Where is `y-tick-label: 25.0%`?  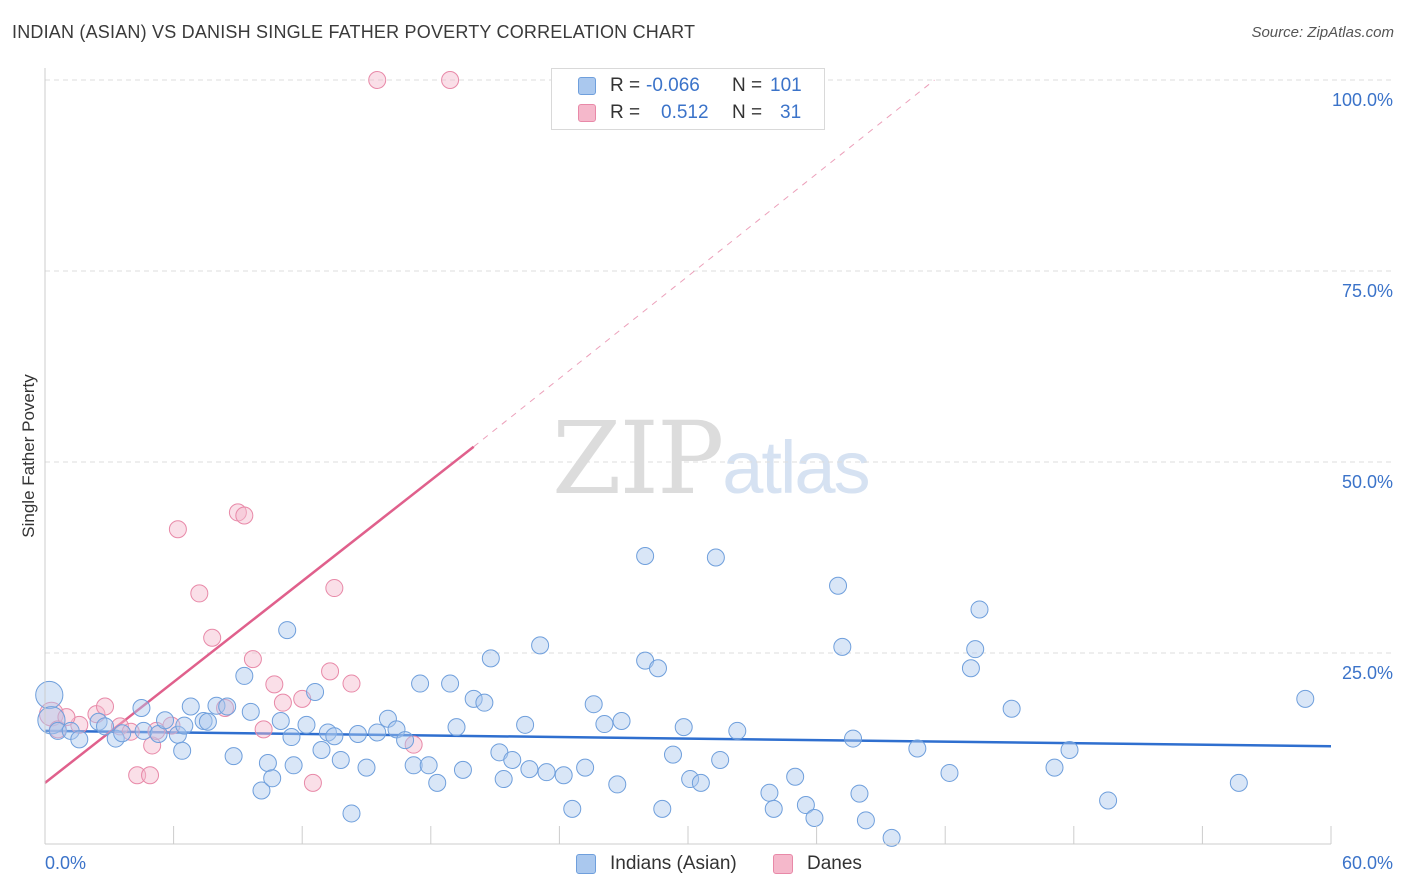
y-tick-label: 25.0% is located at coordinates (1367, 673).